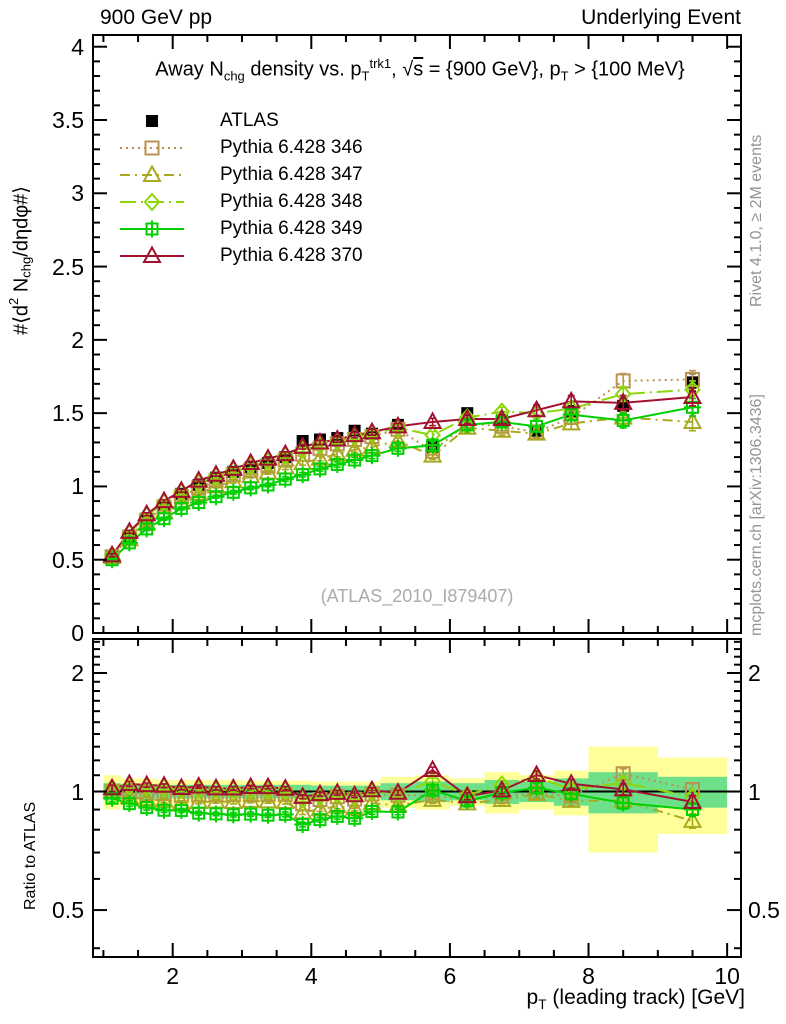 Image resolution: width=786 pixels, height=1024 pixels. Describe the element at coordinates (68, 910) in the screenshot. I see `ratio-y-tick-label-left: 0.5` at that location.